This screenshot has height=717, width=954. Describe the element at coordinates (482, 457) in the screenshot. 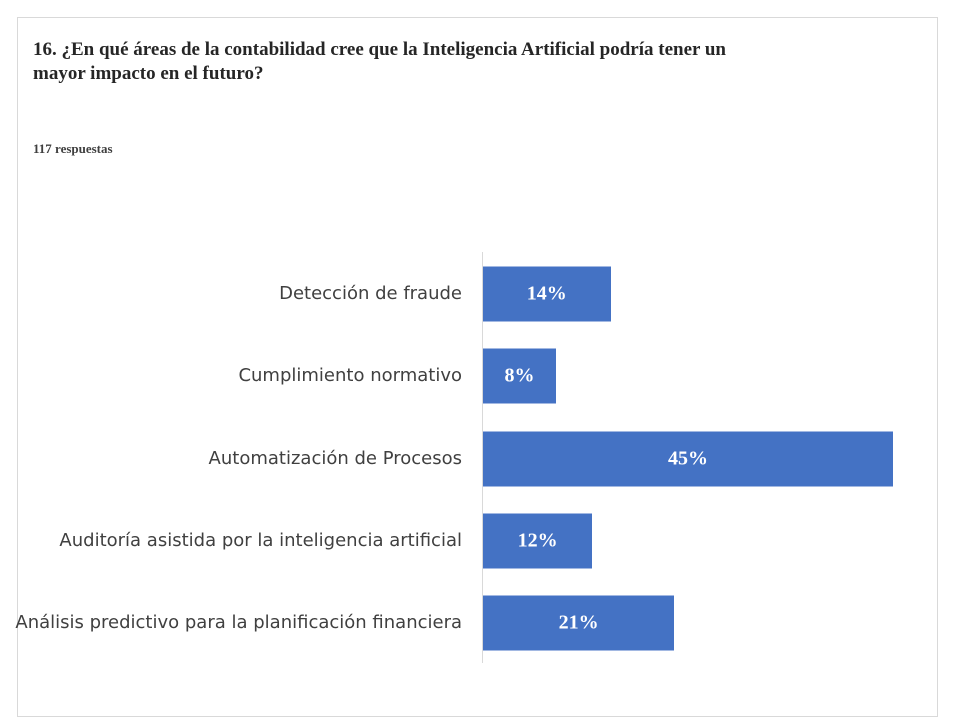

I see `category-axis` at that location.